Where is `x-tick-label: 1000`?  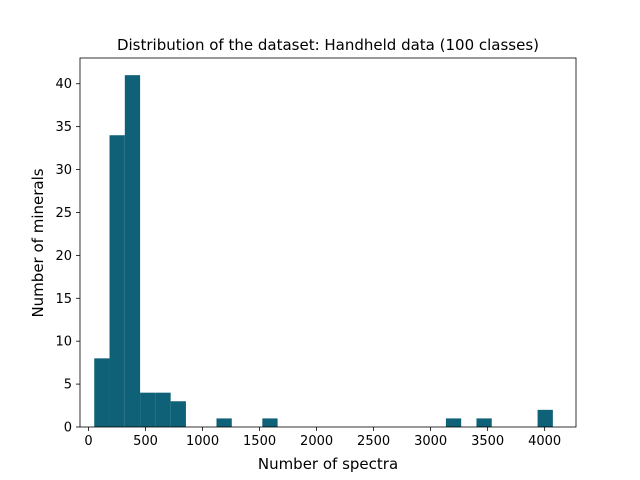 x-tick-label: 1000 is located at coordinates (202, 441).